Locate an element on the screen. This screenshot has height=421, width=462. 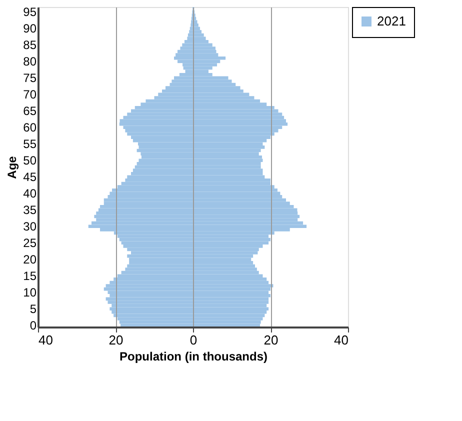
y-tick-label: 70 is located at coordinates (30, 94).